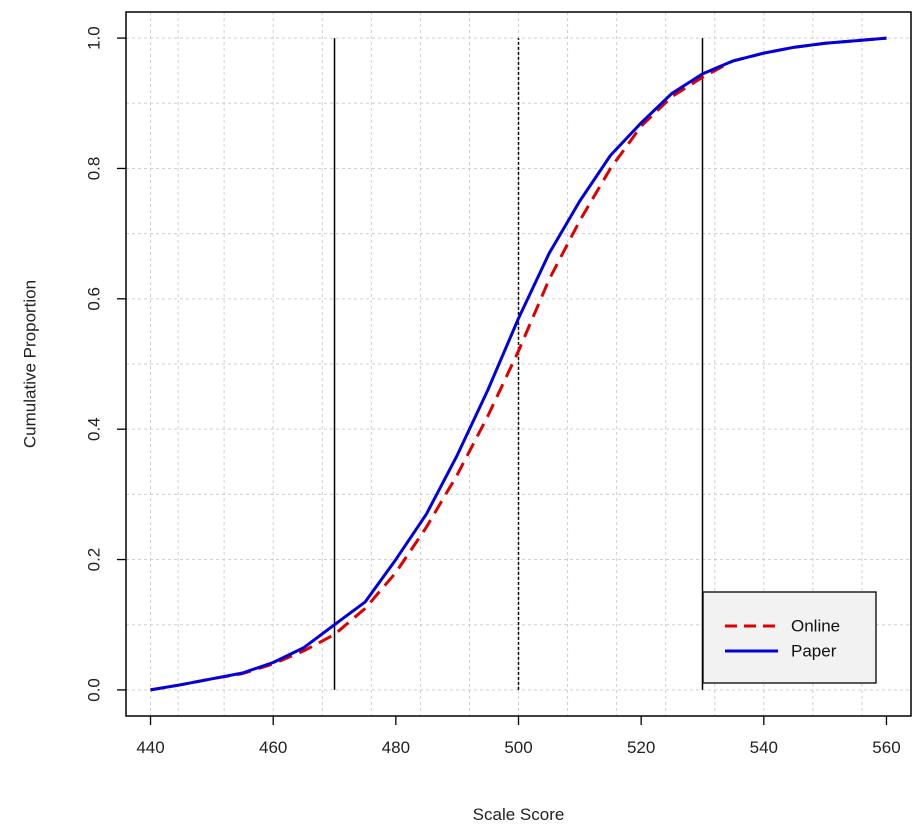 Image resolution: width=913 pixels, height=832 pixels. What do you see at coordinates (150, 747) in the screenshot?
I see `x-tick-label: 440` at bounding box center [150, 747].